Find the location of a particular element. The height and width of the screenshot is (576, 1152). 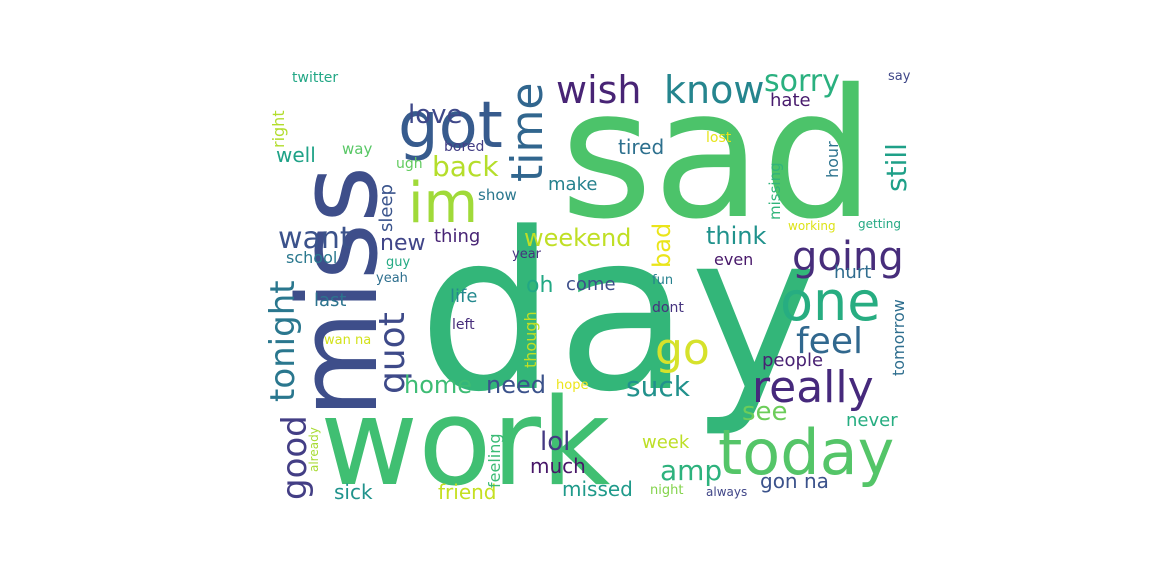

word-new: new is located at coordinates (402, 243).